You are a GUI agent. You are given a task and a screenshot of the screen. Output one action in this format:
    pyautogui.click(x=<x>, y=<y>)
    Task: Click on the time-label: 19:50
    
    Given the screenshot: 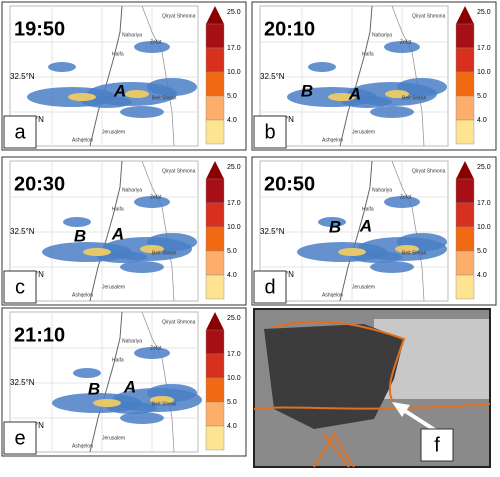 What is the action you would take?
    pyautogui.click(x=39, y=29)
    